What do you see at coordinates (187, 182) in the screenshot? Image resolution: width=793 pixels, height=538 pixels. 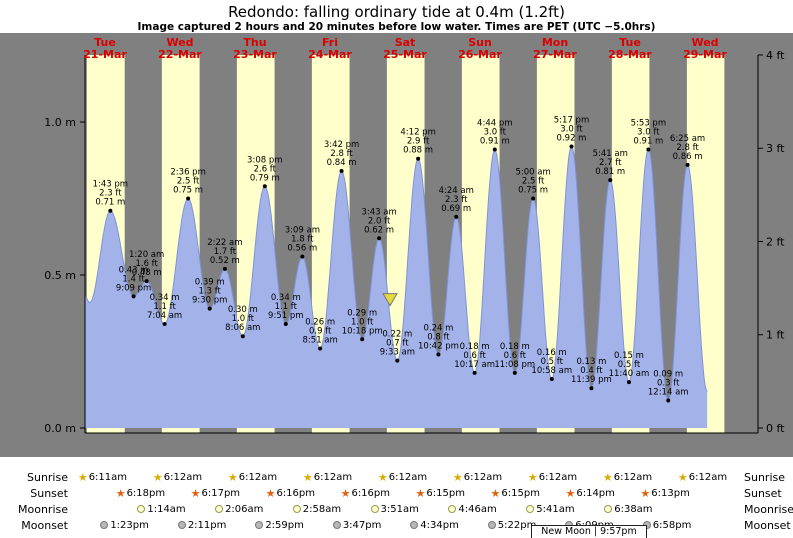 I see `high-tide-label: 2:36 pm 2.5 ft 0.75 m` at bounding box center [187, 182].